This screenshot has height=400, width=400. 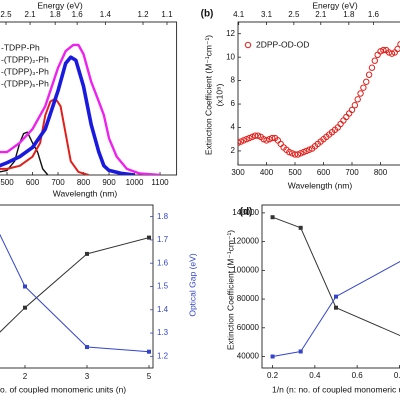 What do you see at coordinates (233, 150) in the screenshot?
I see `y-tick-label: 2` at bounding box center [233, 150].